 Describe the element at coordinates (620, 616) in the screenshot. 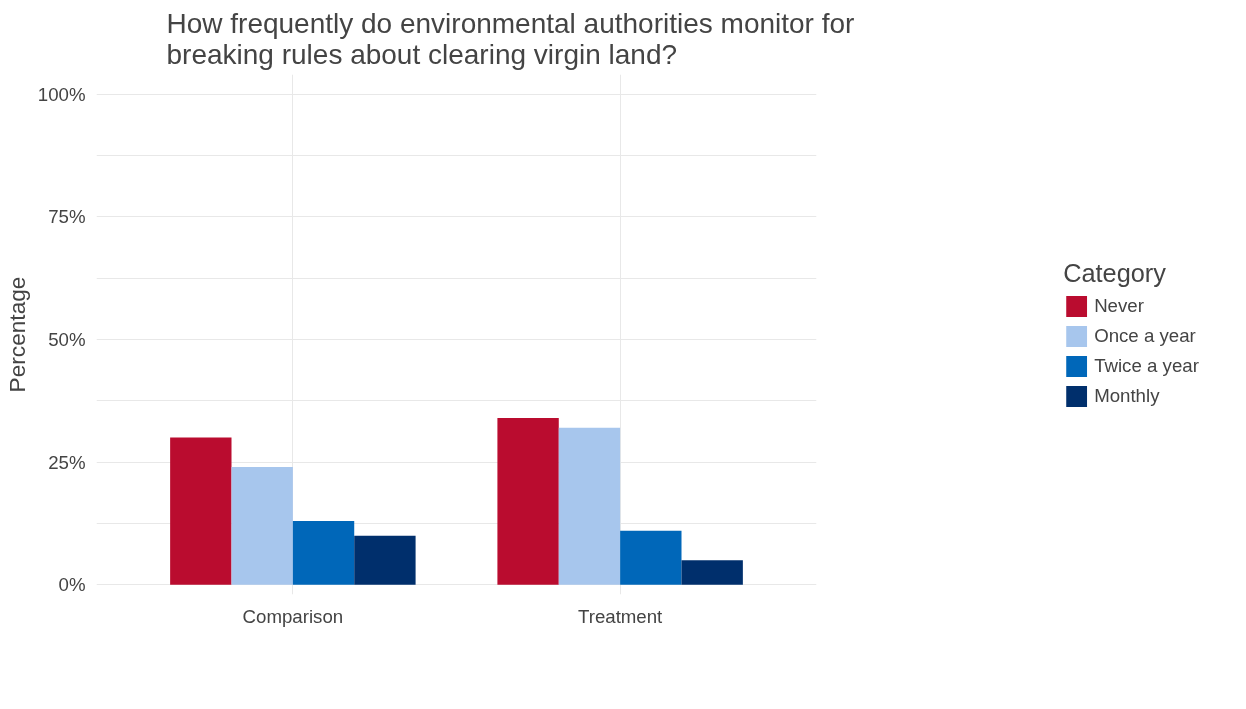

I see `x-tick-label: Treatment` at that location.